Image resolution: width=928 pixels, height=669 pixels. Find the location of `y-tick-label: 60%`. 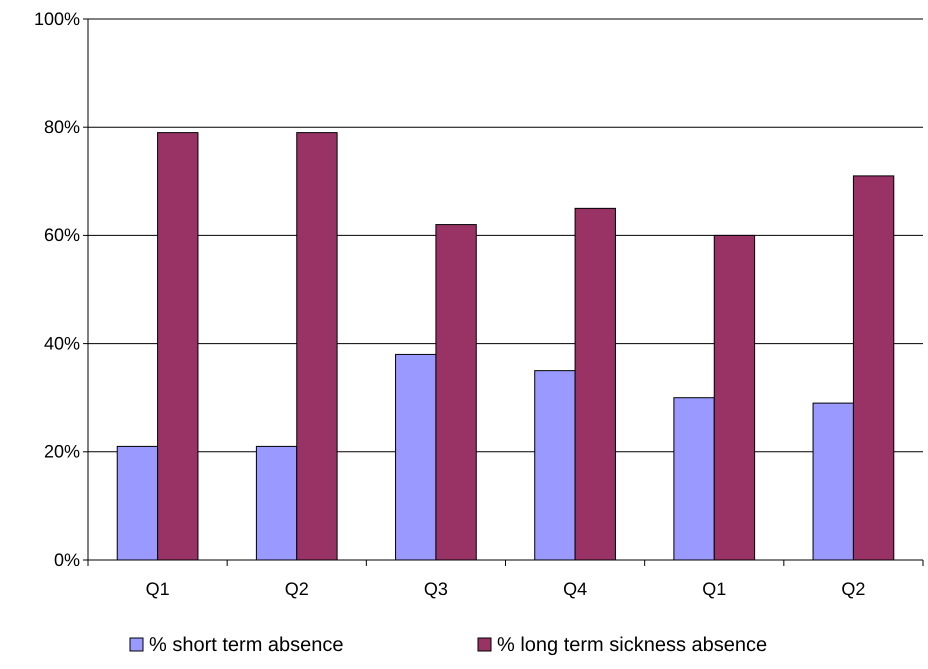

y-tick-label: 60% is located at coordinates (62, 235).